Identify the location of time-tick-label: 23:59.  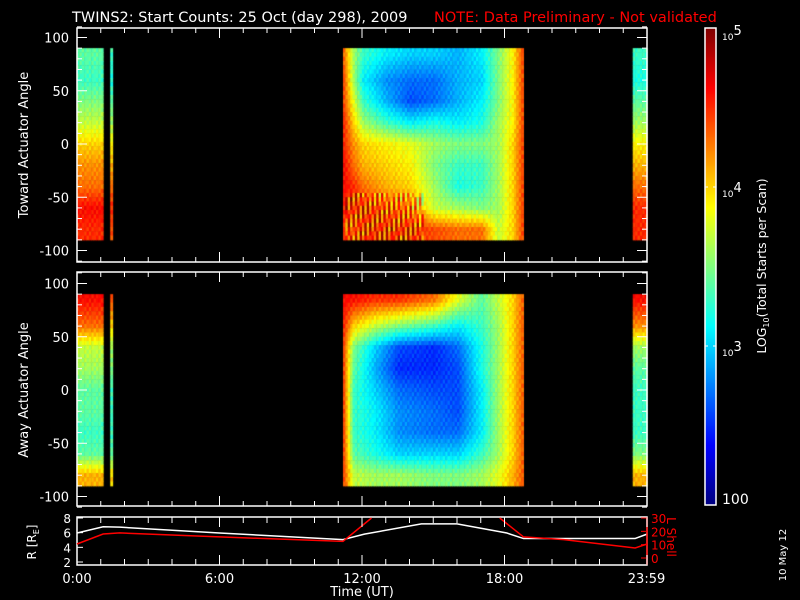
(646, 579).